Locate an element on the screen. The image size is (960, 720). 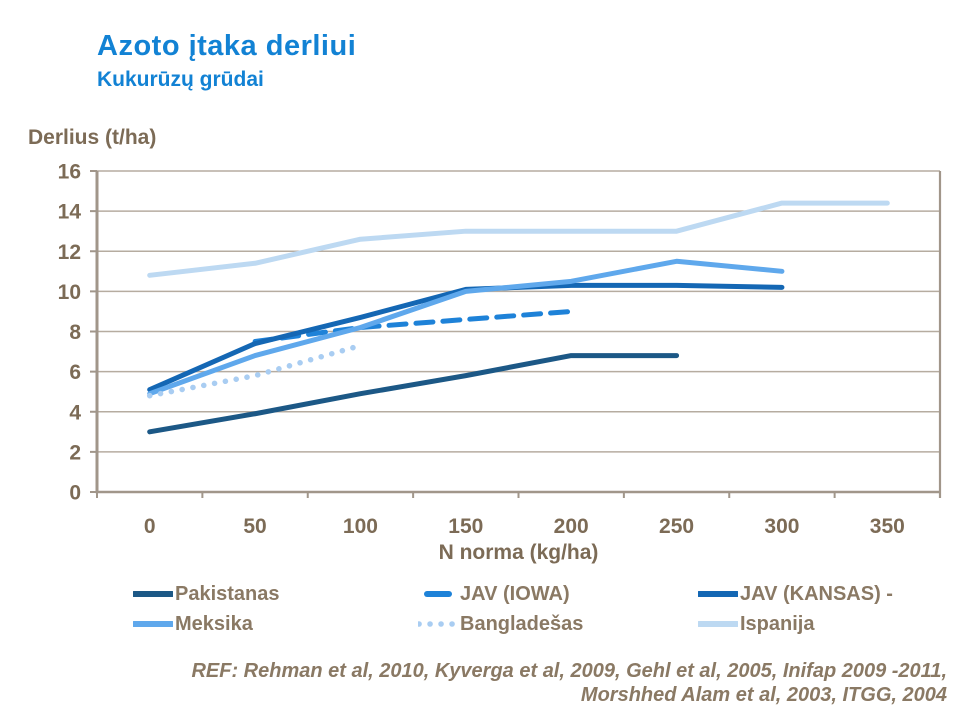
legend-label: Meksika is located at coordinates (214, 623).